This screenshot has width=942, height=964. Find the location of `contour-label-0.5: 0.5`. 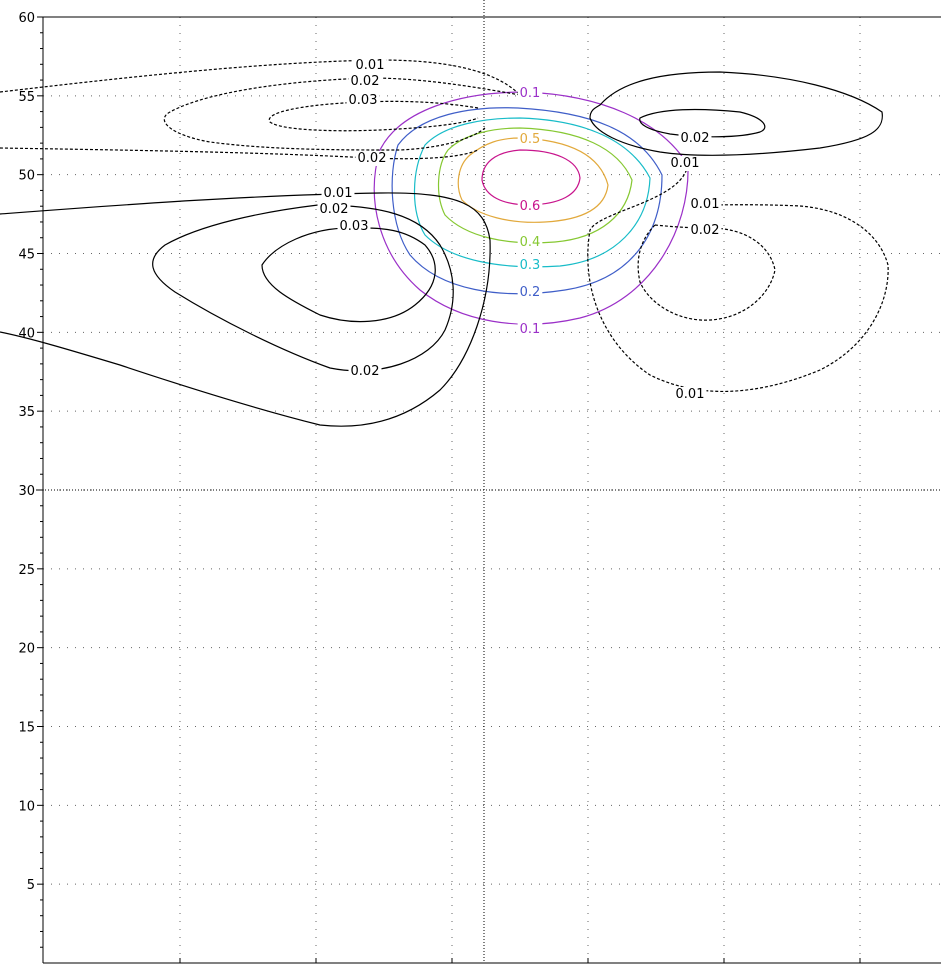

contour-label-0.5: 0.5 is located at coordinates (530, 139).